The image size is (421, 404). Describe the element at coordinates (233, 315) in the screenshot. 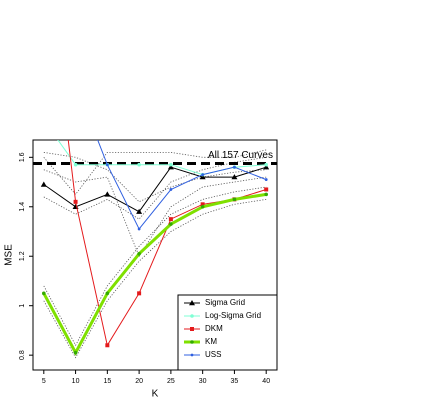

I see `legend-label: Log-Sigma Grid` at that location.